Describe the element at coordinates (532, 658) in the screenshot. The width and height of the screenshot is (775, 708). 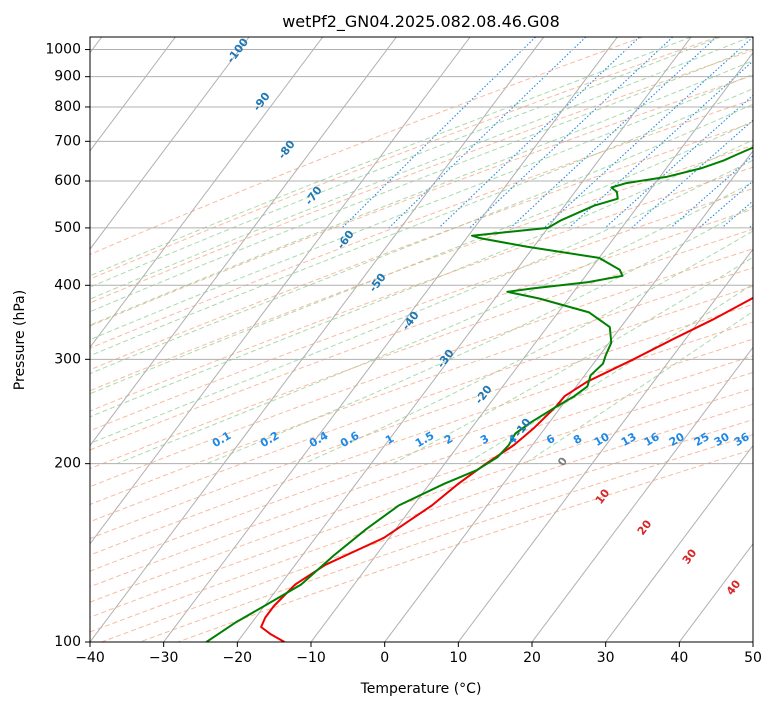
I see `x-tick-label: 20` at that location.